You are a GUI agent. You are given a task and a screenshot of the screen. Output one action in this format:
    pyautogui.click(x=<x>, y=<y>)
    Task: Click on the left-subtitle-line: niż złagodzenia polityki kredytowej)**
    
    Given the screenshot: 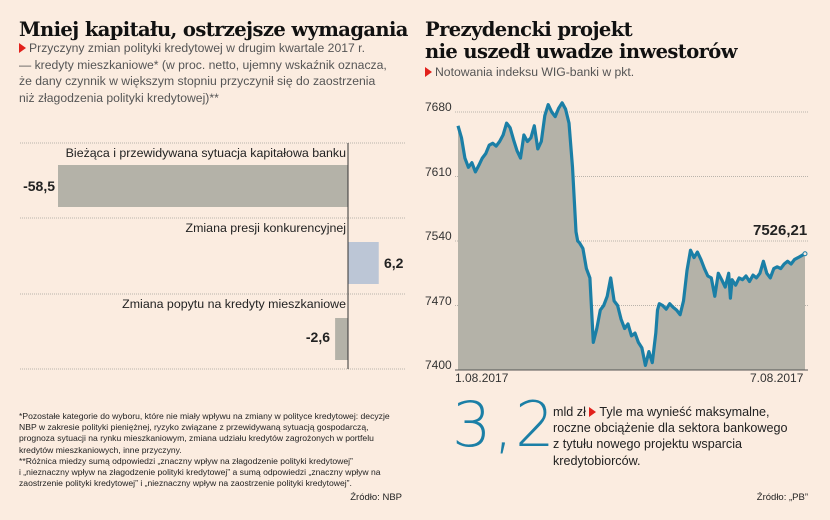 What is the action you would take?
    pyautogui.click(x=119, y=97)
    